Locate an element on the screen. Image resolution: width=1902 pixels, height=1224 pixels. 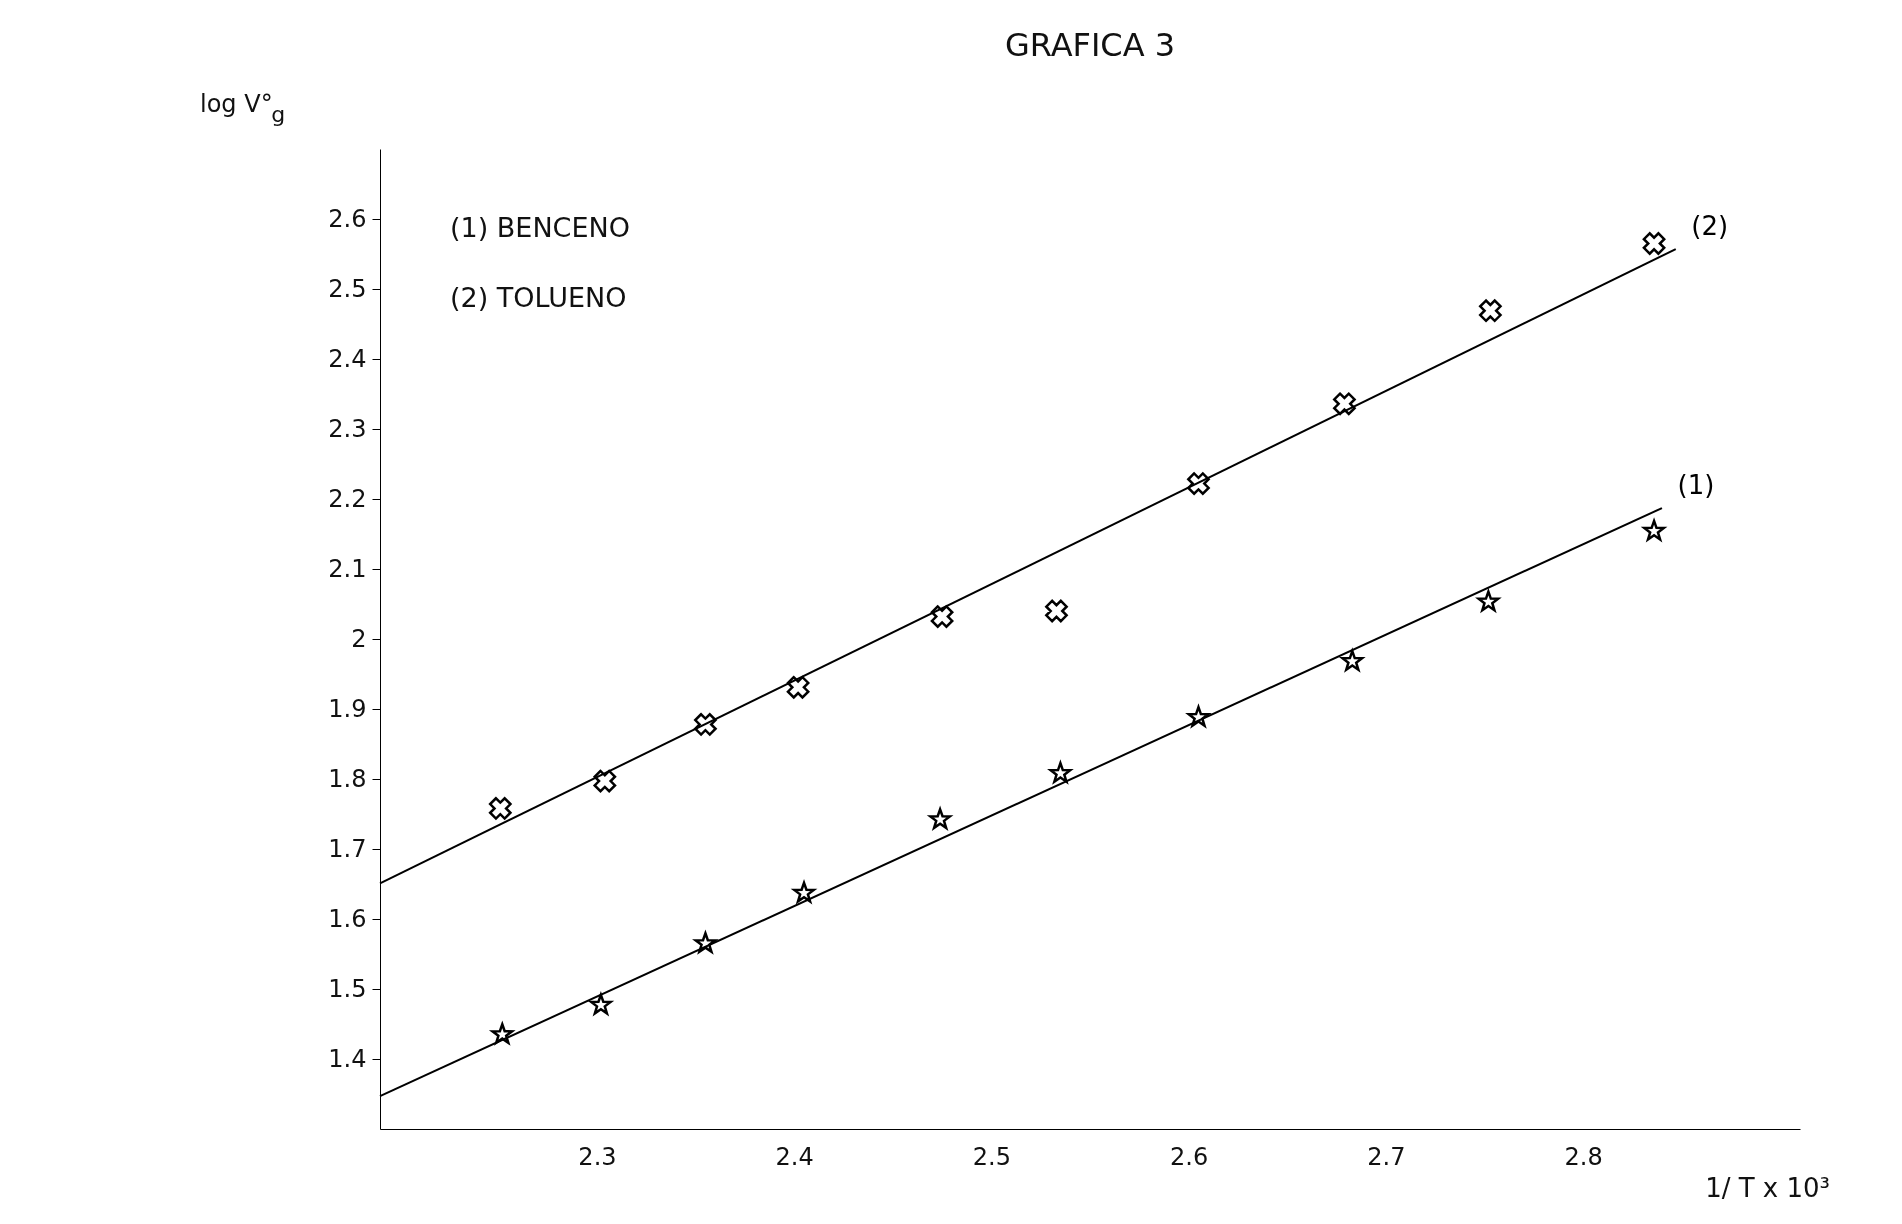
y-tick-label: 1.5 is located at coordinates (347, 988).